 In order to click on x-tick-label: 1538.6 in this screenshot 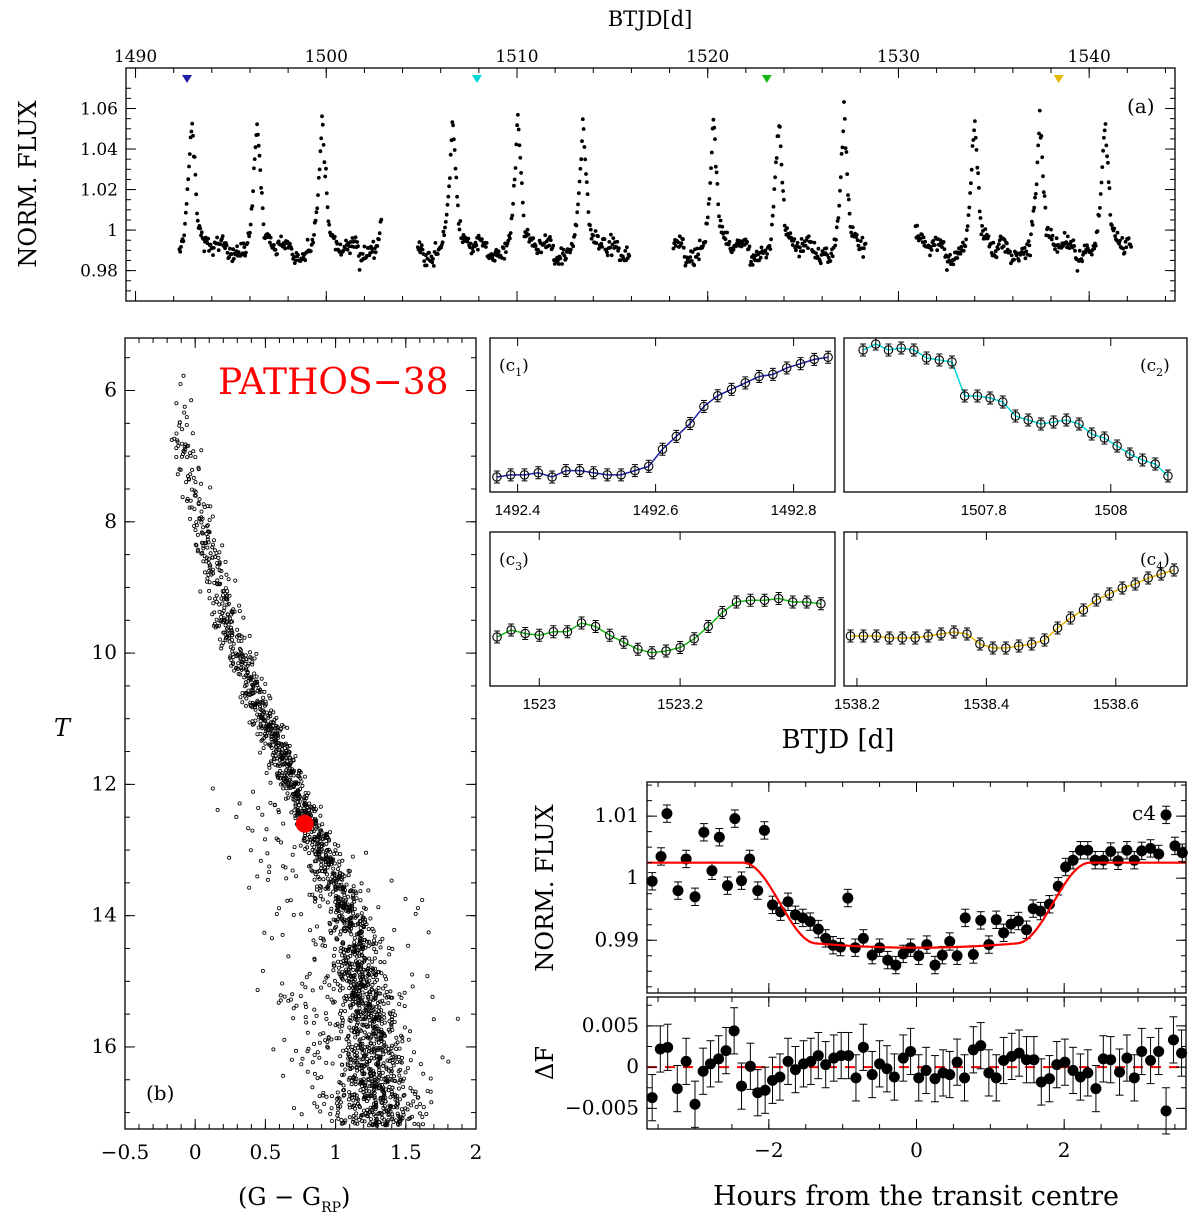, I will do `click(1116, 704)`.